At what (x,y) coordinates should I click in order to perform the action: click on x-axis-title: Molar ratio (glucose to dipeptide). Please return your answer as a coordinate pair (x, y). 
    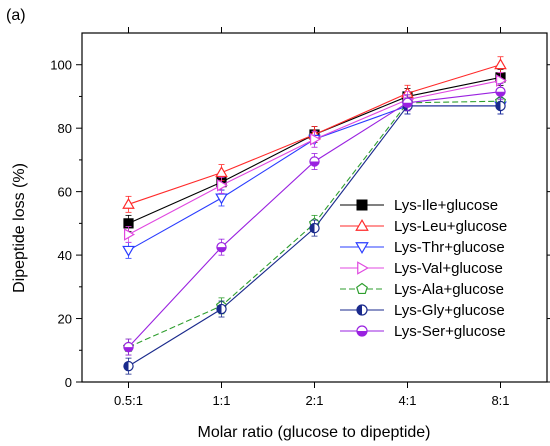
    Looking at the image, I should click on (313, 432).